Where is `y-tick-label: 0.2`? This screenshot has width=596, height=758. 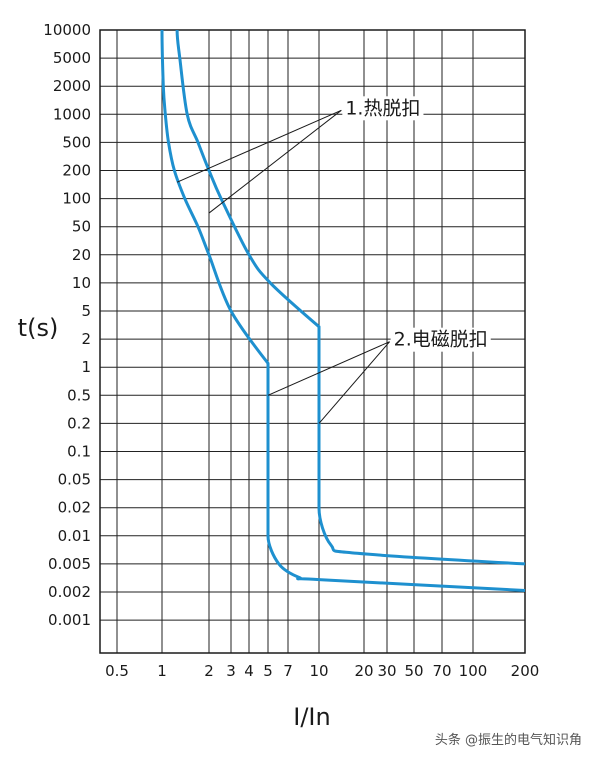
y-tick-label: 0.2 is located at coordinates (79, 423).